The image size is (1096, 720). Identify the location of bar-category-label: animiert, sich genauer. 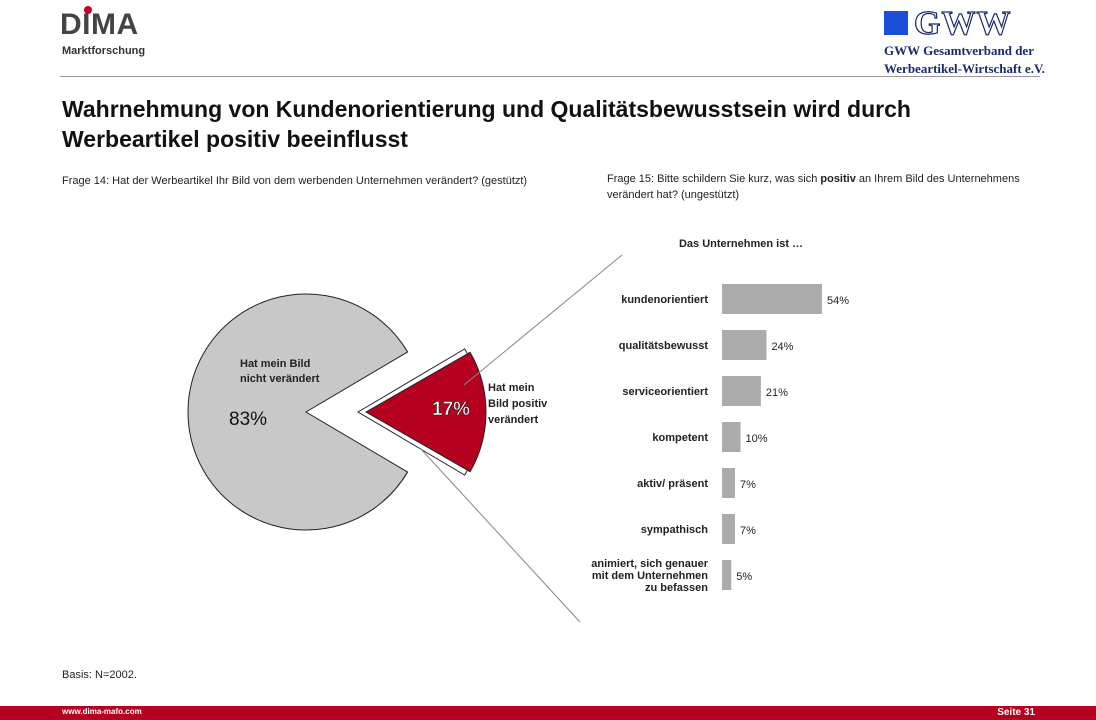
(649, 564).